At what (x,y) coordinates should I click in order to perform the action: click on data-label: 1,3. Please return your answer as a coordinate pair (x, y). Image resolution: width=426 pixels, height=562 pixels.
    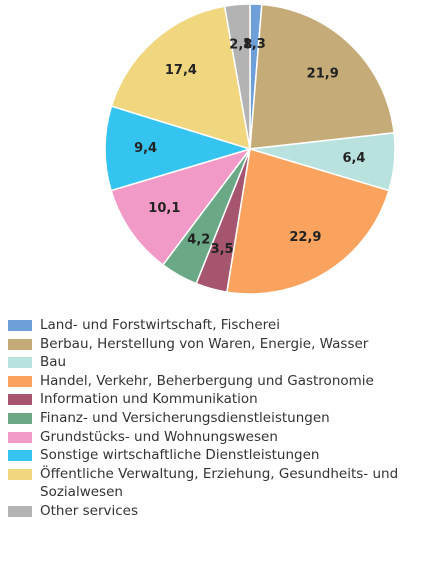
    Looking at the image, I should click on (254, 44).